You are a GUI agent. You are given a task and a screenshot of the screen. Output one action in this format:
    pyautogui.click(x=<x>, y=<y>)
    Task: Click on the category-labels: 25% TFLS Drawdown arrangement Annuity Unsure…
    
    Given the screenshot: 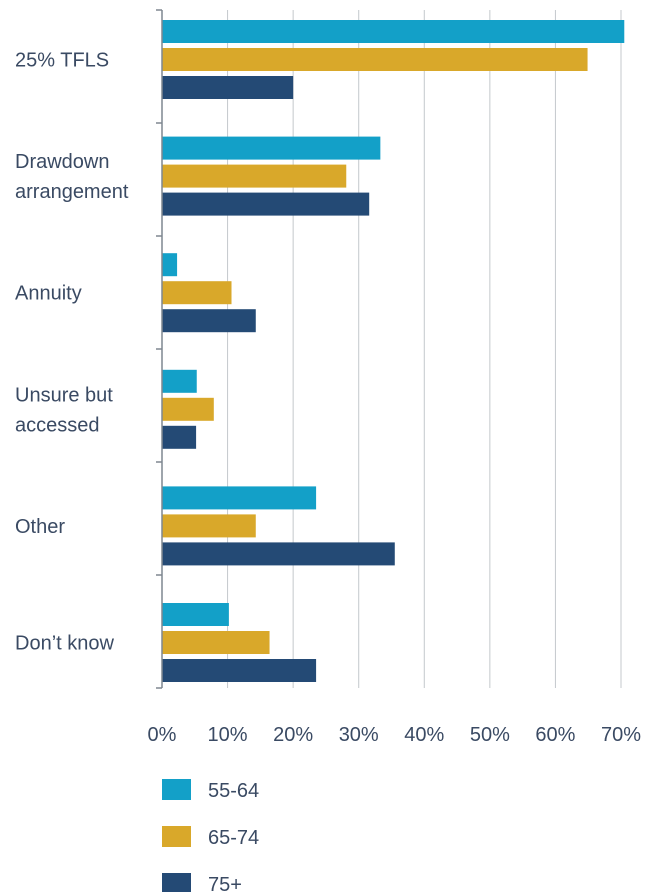 What is the action you would take?
    pyautogui.click(x=72, y=352)
    